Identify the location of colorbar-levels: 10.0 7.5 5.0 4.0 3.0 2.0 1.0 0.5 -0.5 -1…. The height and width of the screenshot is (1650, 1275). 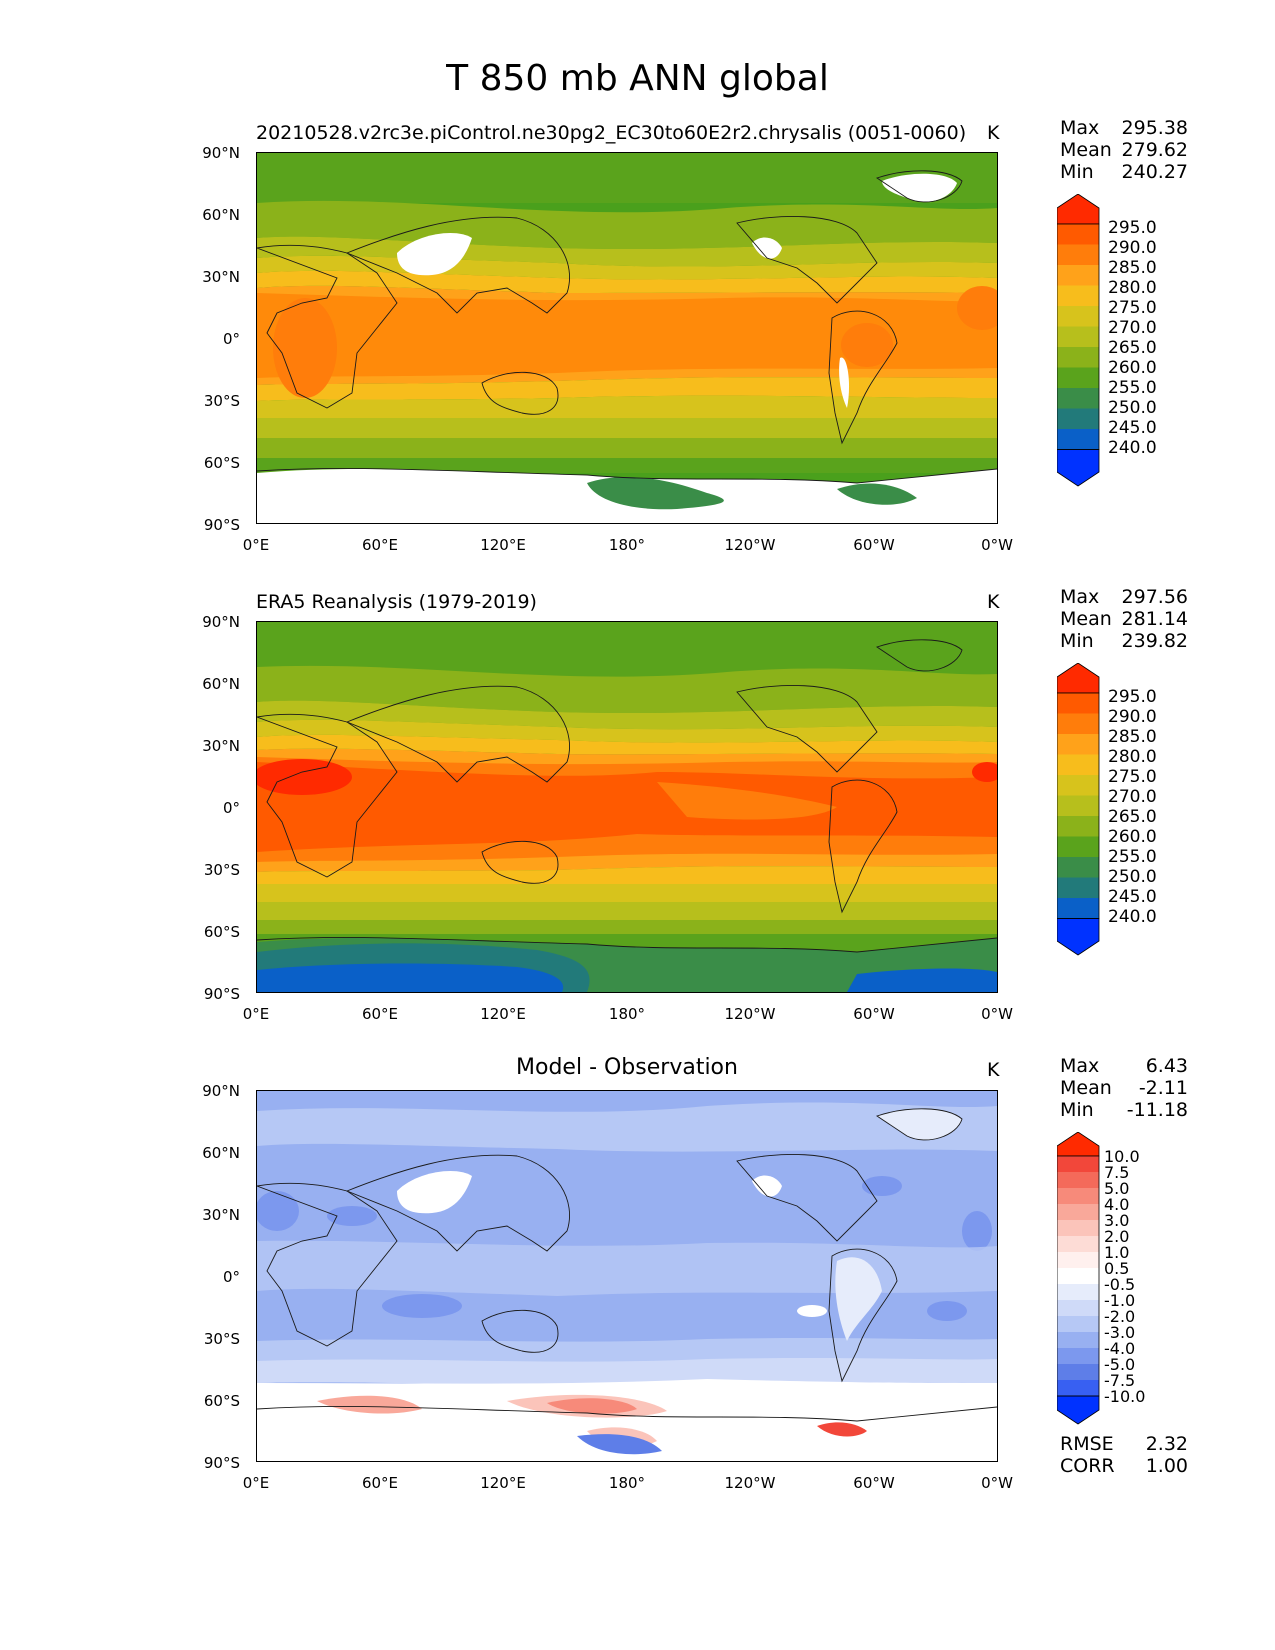
(1124, 1277).